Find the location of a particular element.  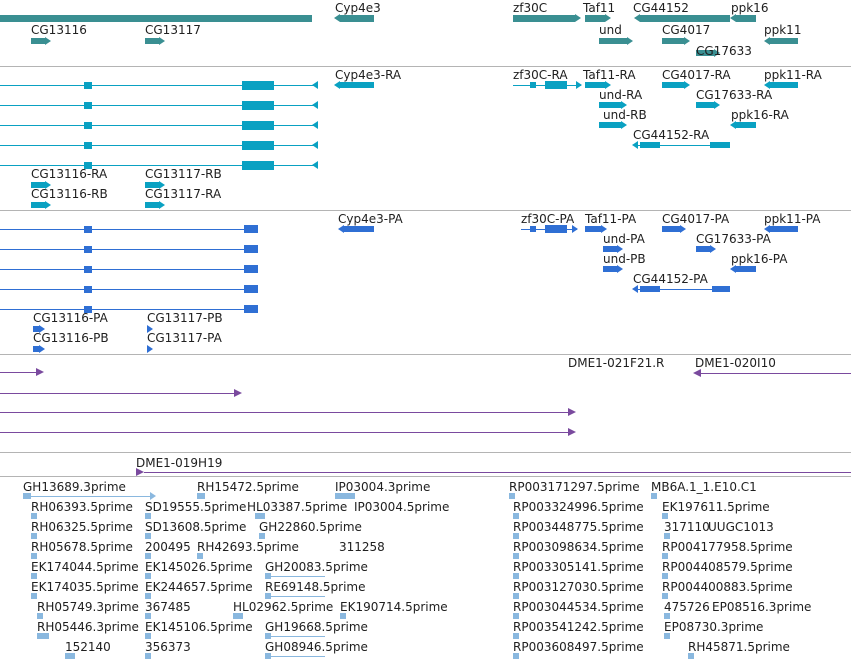

gene-label-taf11: Taf11 is located at coordinates (599, 8).